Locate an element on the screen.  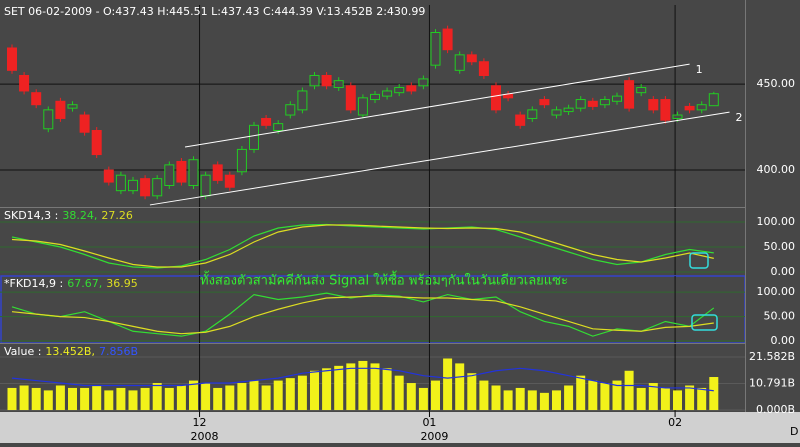
x-tick-label: 12 is located at coordinates (200, 422).